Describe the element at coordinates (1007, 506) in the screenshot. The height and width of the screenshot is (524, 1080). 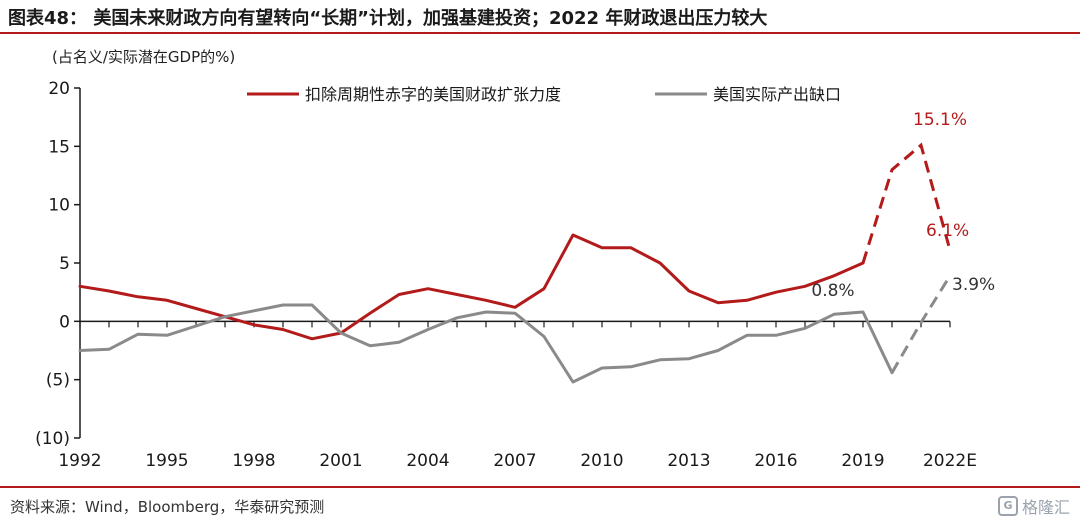
I see `watermark-logo-icon: G` at that location.